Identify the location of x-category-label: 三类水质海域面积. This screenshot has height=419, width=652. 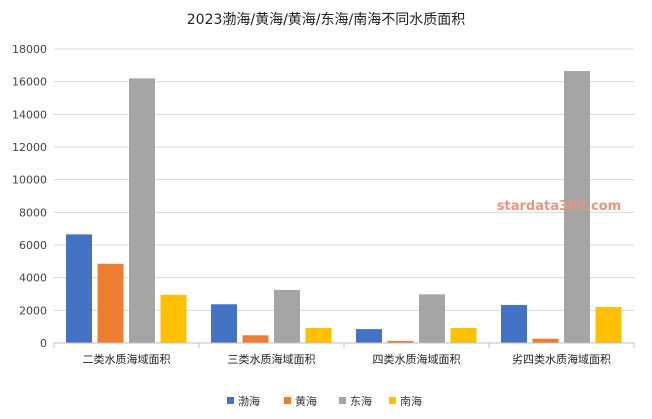
(272, 359).